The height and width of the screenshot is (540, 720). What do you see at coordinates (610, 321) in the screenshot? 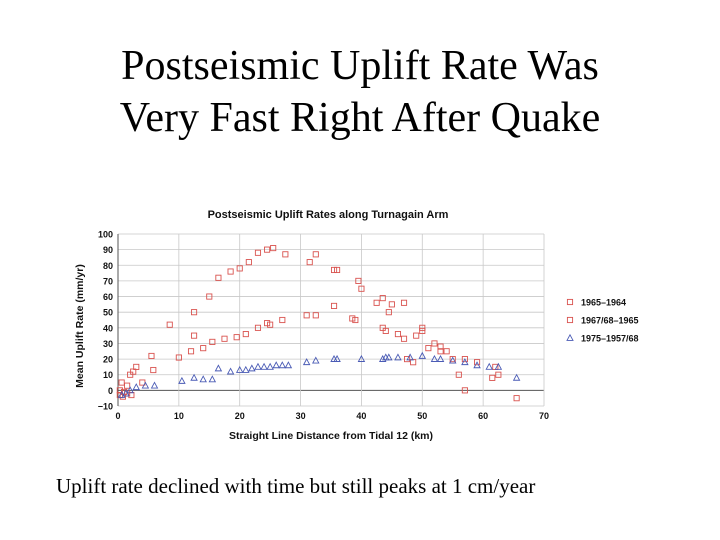
I see `legend-label: 1967/68–1965` at bounding box center [610, 321].